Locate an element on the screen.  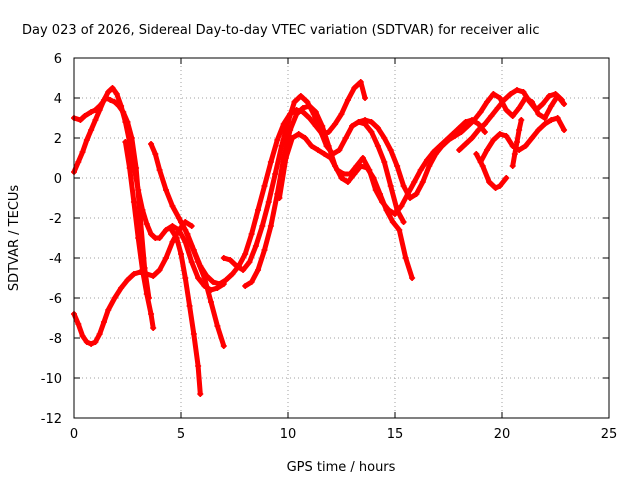
y-tick-label: 0 is located at coordinates (58, 179).